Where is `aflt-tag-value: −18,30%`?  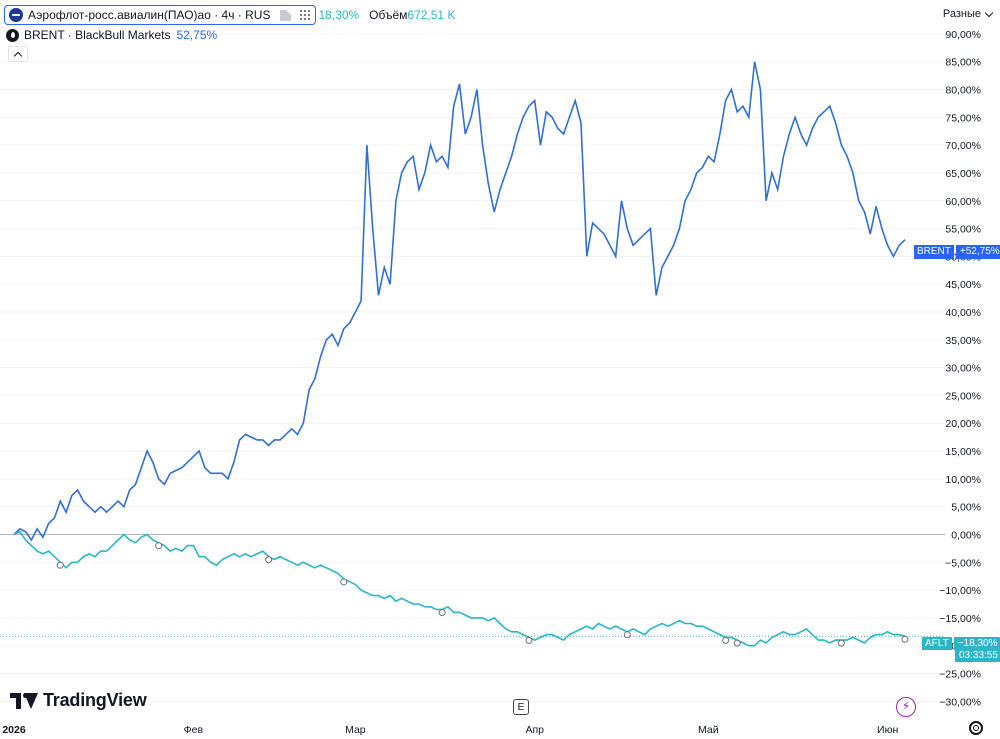 aflt-tag-value: −18,30% is located at coordinates (976, 643).